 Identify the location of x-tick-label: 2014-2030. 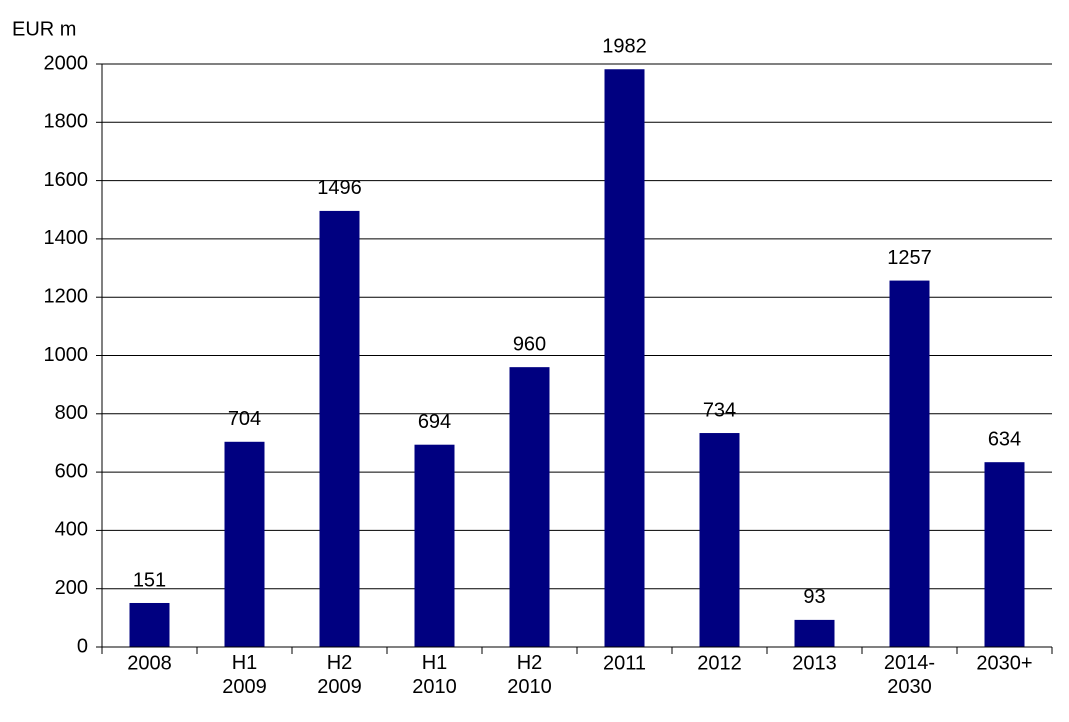
(909, 675).